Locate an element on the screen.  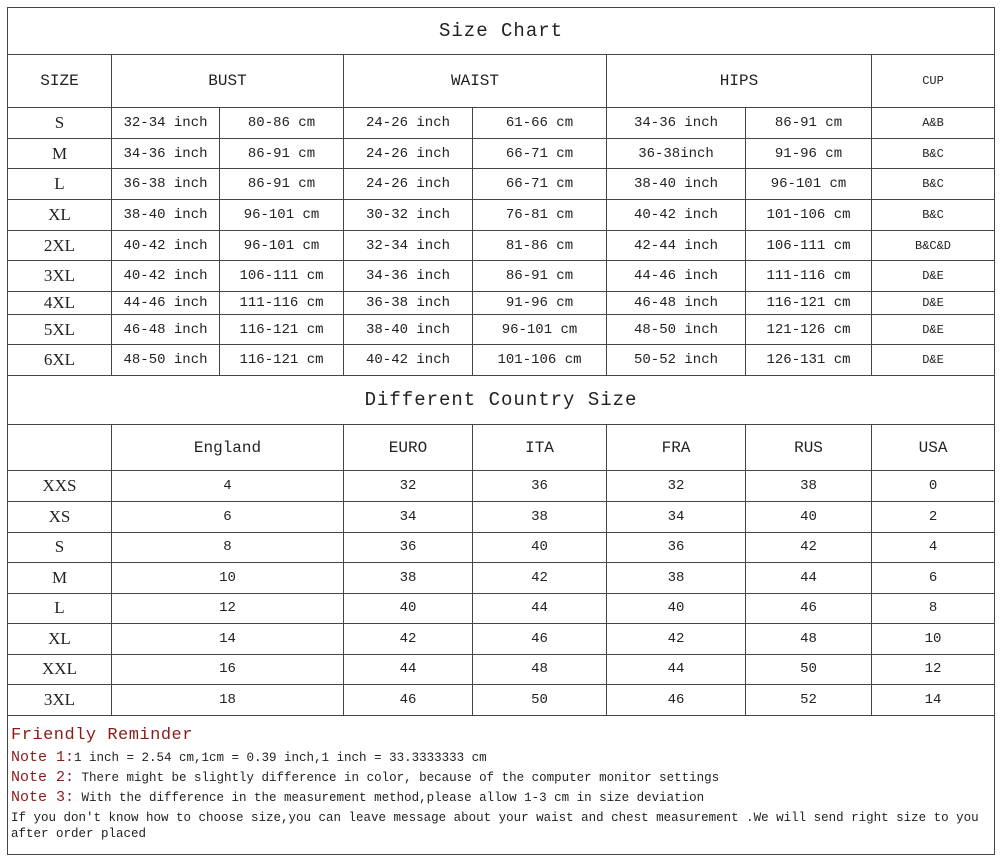
table-row: M 10 38 42 38 44 6 is located at coordinates (501, 578).